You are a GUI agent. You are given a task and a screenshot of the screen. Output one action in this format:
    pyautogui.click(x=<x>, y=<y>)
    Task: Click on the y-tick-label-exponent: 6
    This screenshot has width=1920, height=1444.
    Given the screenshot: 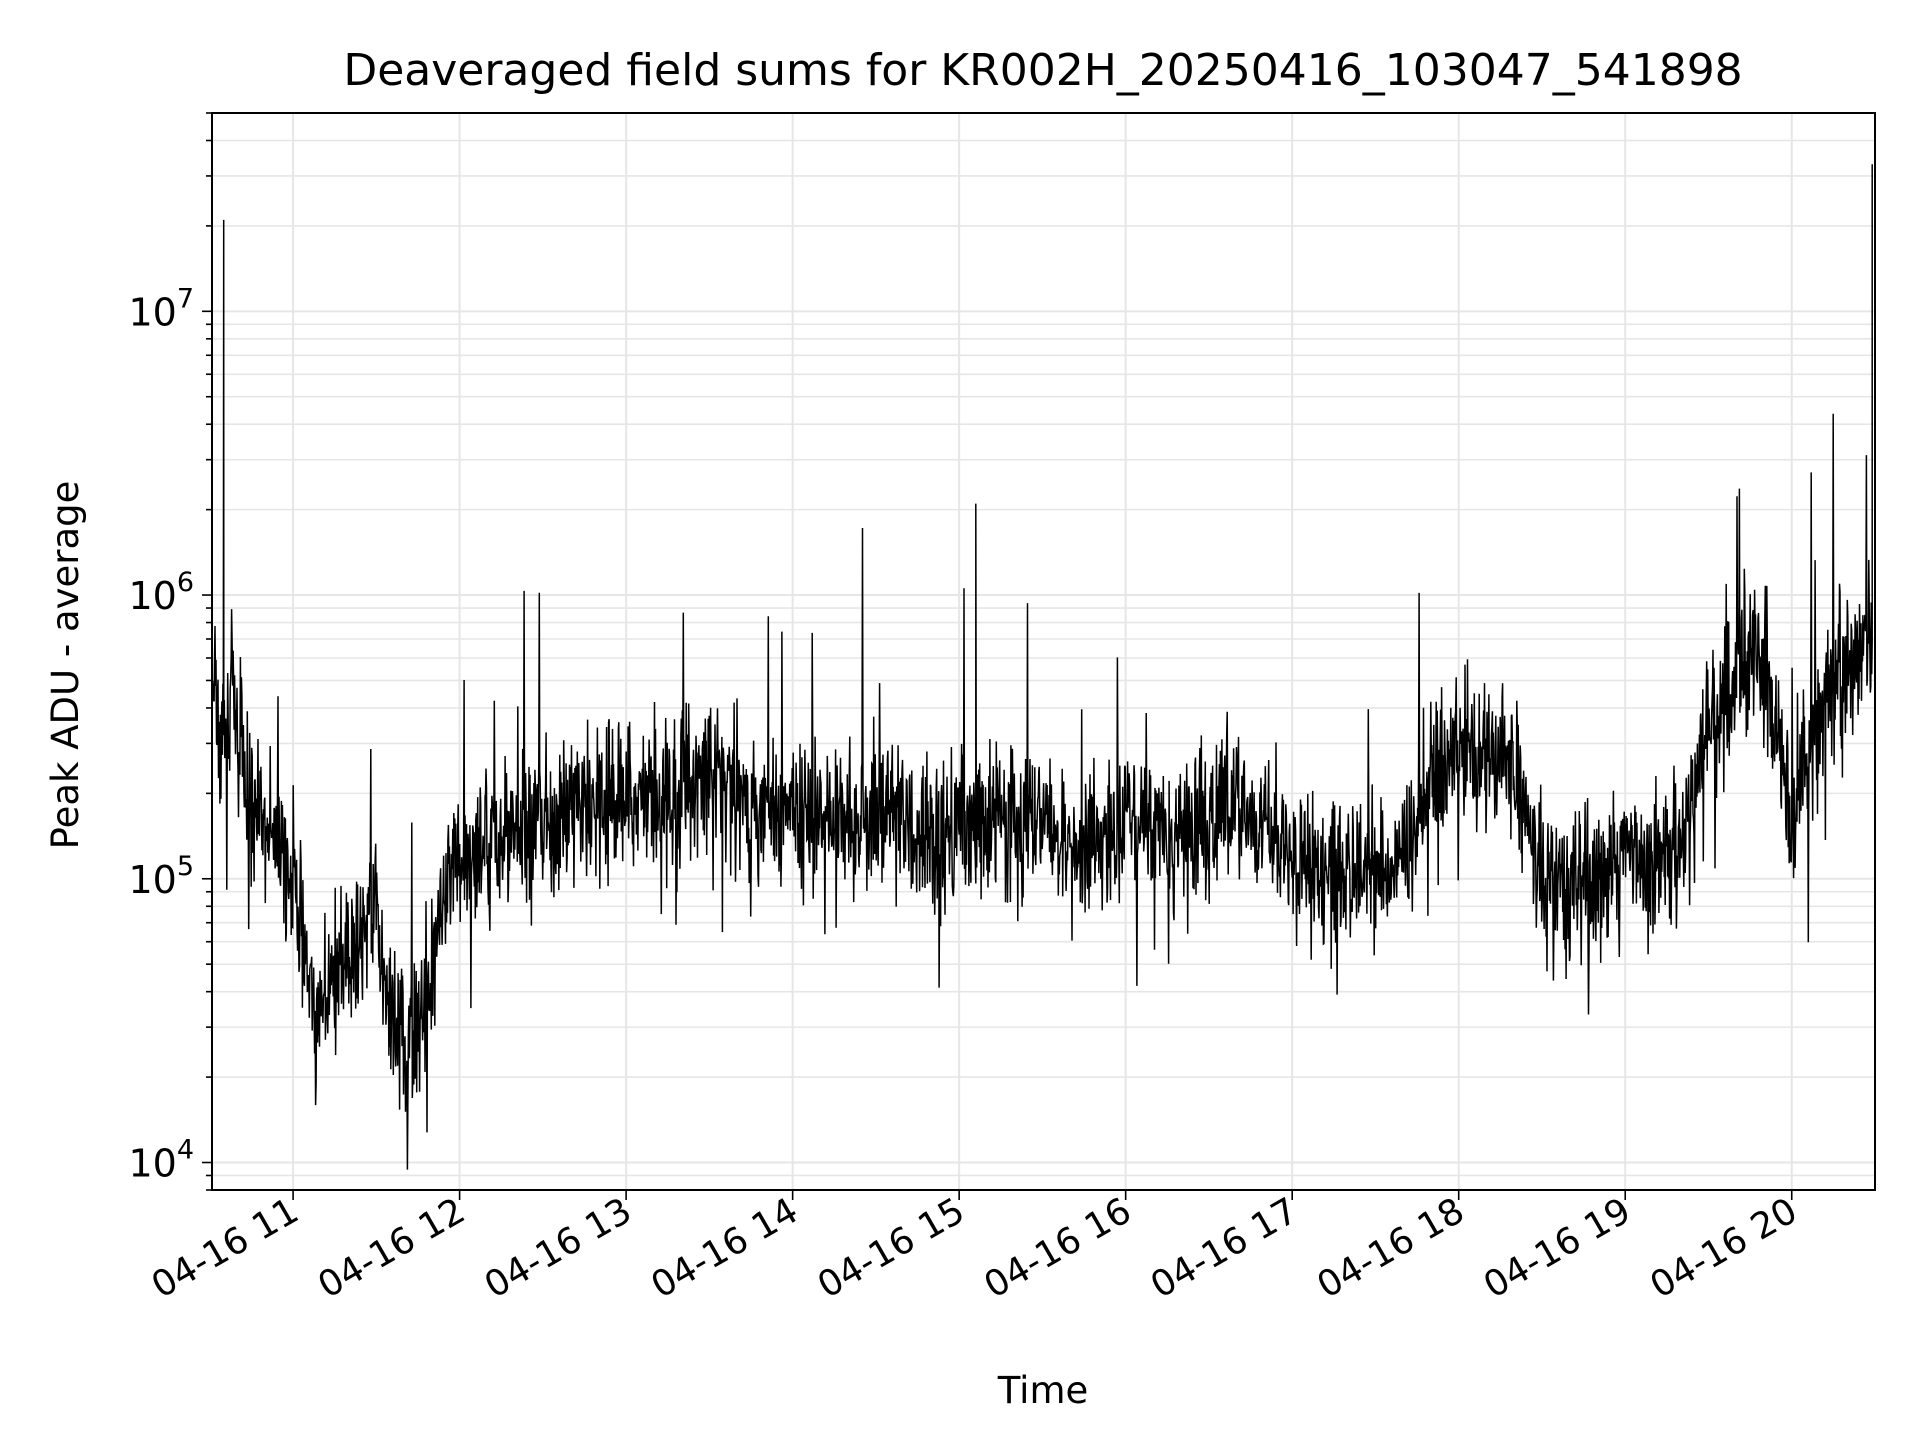 What is the action you would take?
    pyautogui.click(x=185, y=582)
    